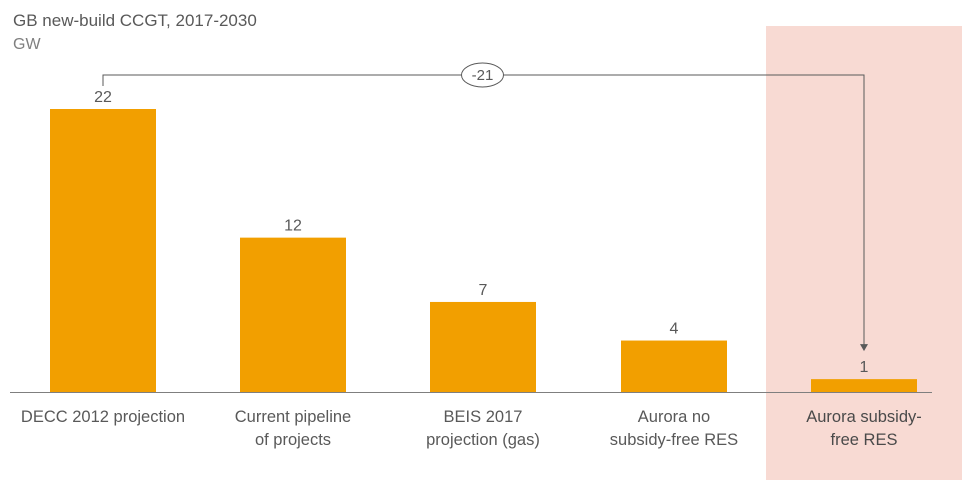 The image size is (980, 490). Describe the element at coordinates (293, 417) in the screenshot. I see `category-label-1-0: Current pipeline` at that location.